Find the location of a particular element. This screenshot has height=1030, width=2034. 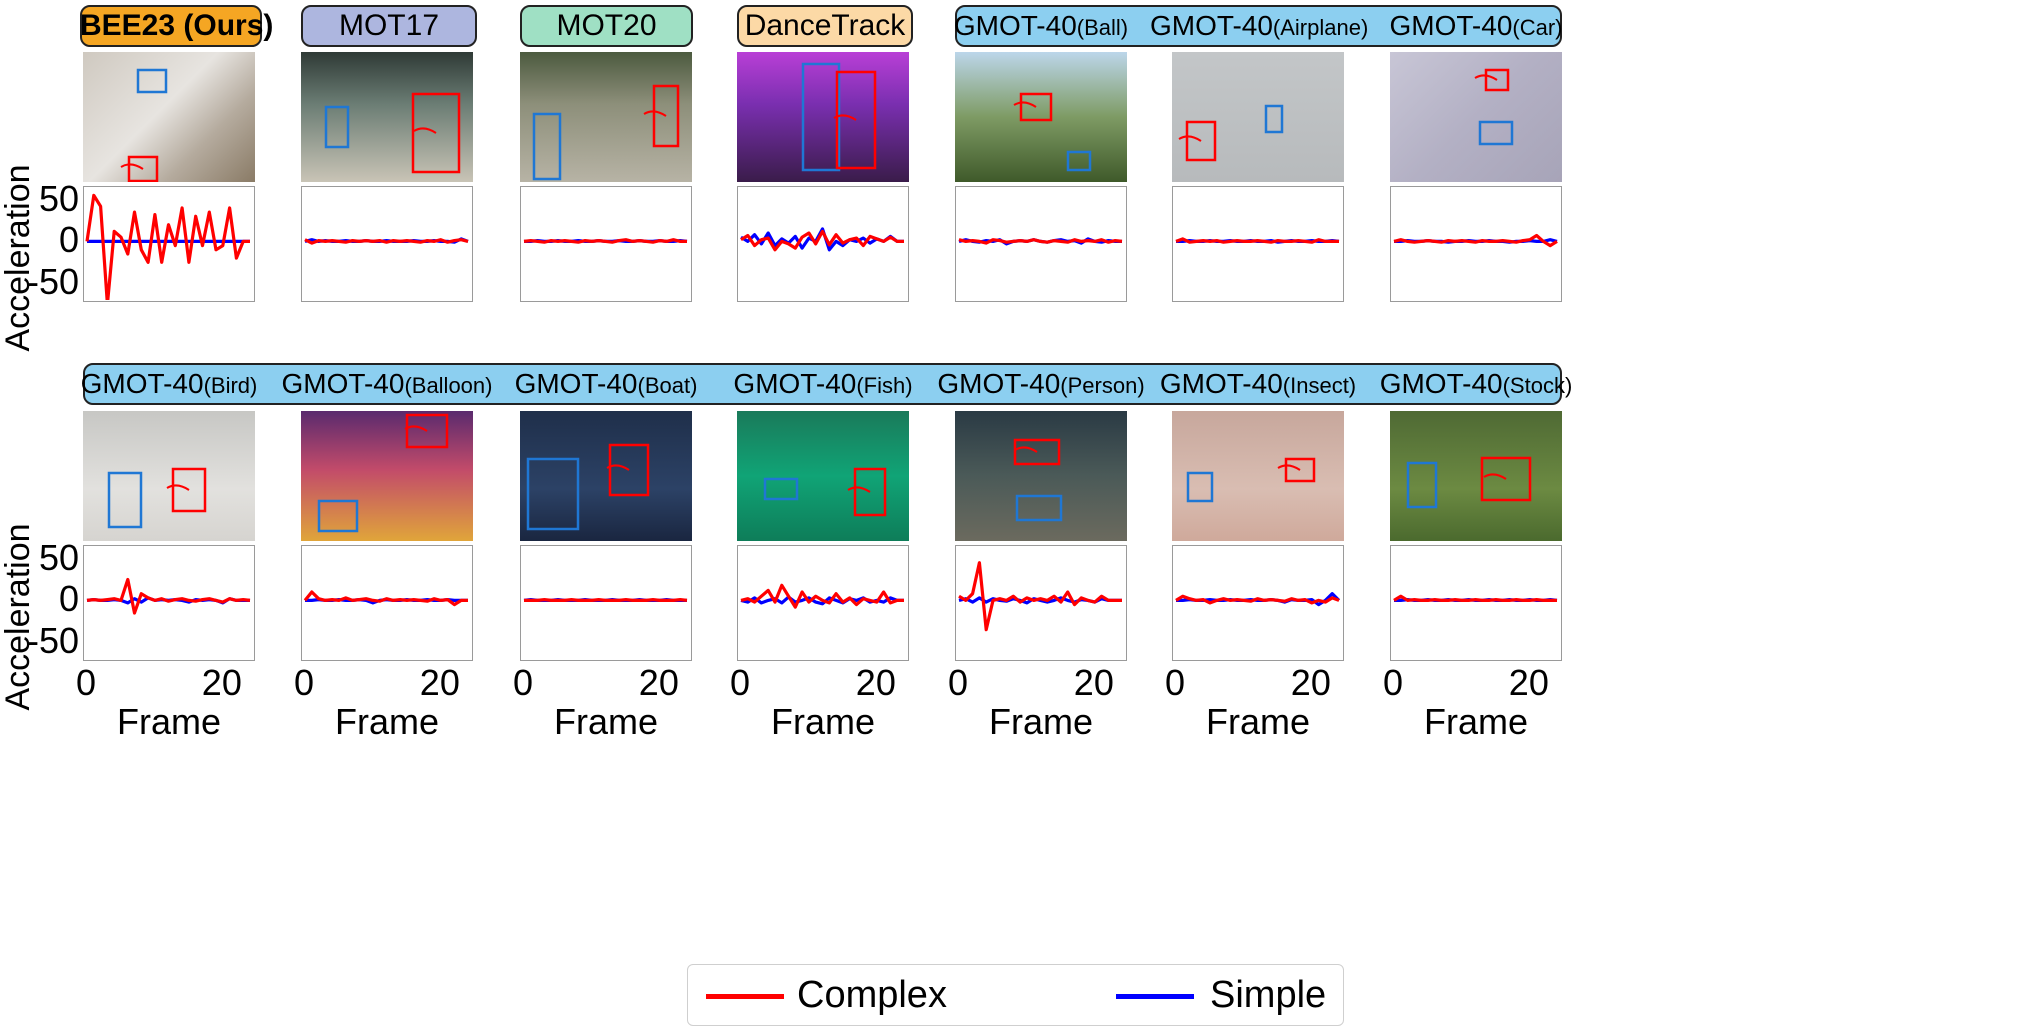

dataset-label: GMOT-40(Person) is located at coordinates (1041, 384).